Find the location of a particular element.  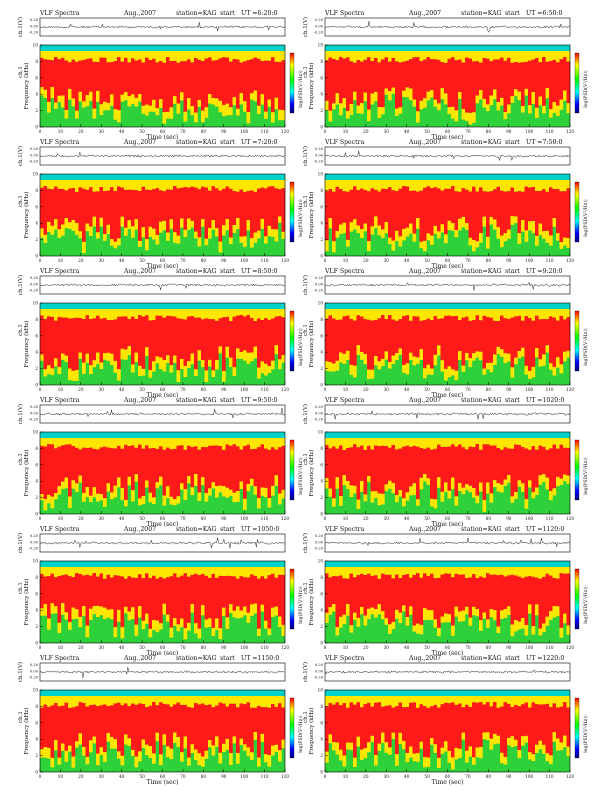

frequency-tick-label: 8 is located at coordinates (321, 190).